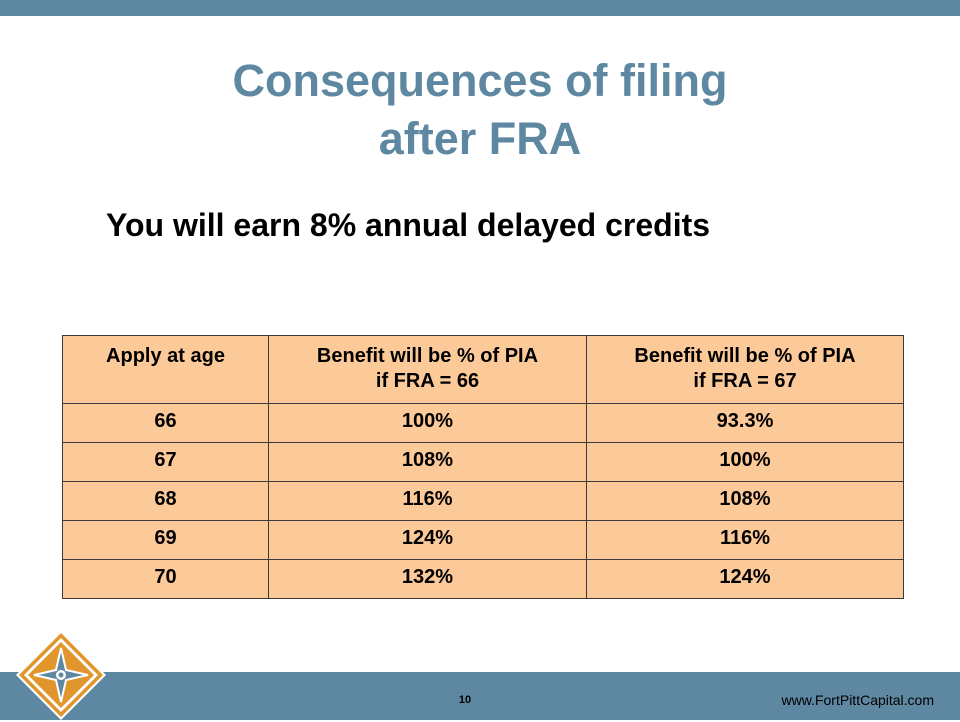 The width and height of the screenshot is (960, 722). What do you see at coordinates (165, 356) in the screenshot?
I see `header-line: Apply at age` at bounding box center [165, 356].